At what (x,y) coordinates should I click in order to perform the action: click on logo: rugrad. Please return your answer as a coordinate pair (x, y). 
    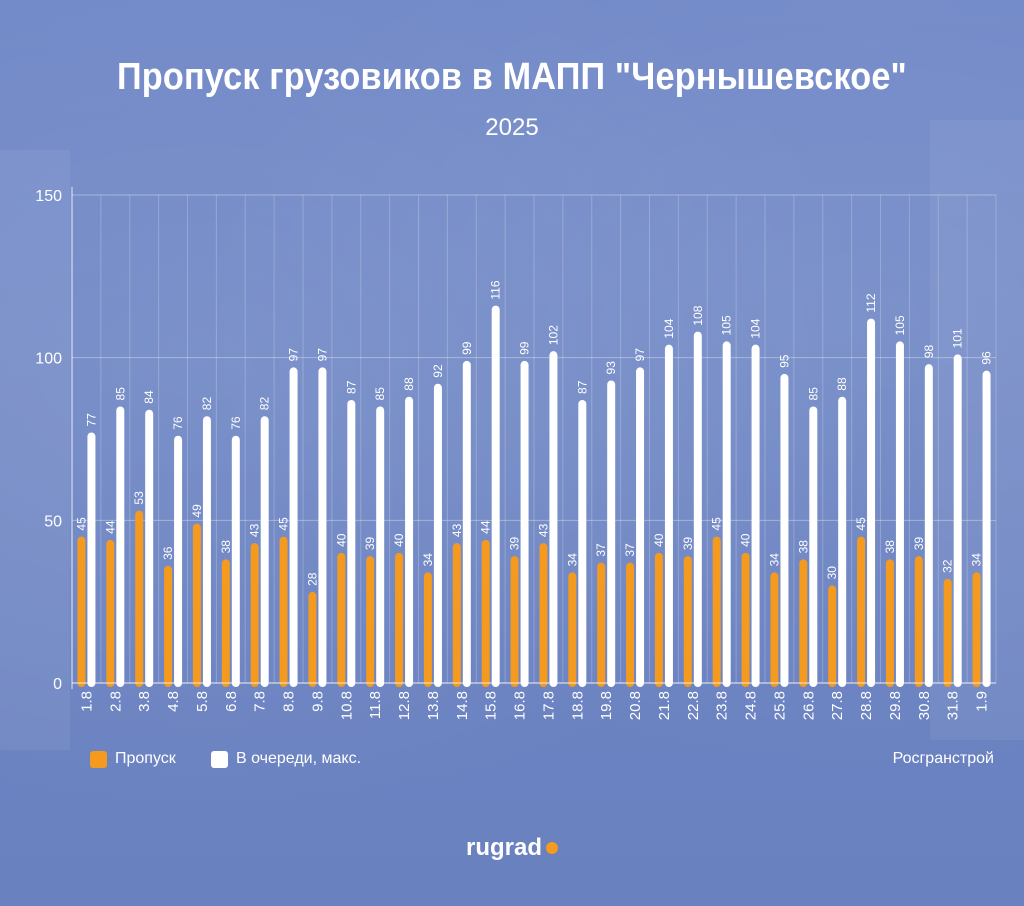
    Looking at the image, I should click on (512, 848).